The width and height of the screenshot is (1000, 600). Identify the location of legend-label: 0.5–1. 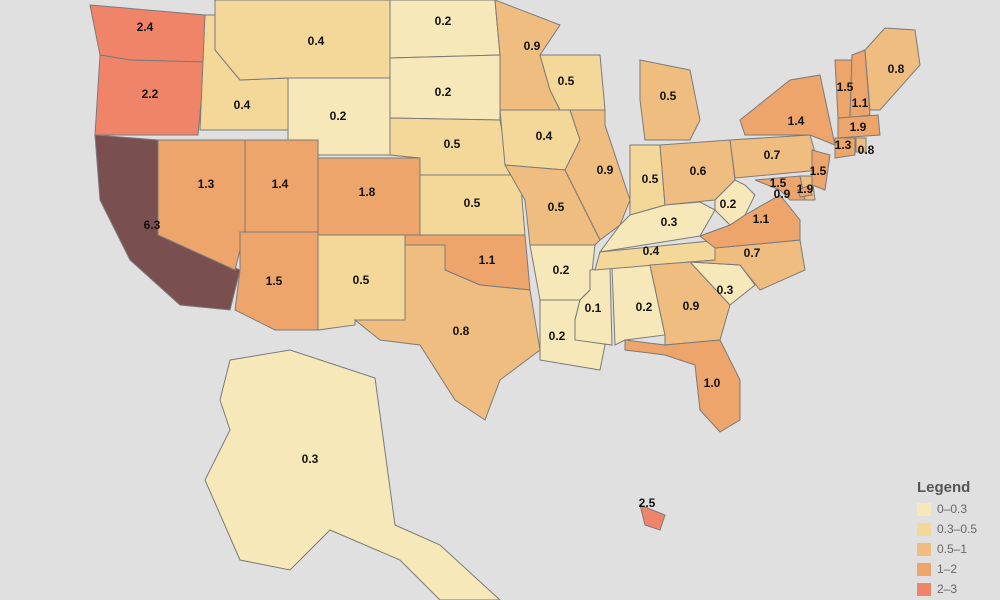
(952, 549).